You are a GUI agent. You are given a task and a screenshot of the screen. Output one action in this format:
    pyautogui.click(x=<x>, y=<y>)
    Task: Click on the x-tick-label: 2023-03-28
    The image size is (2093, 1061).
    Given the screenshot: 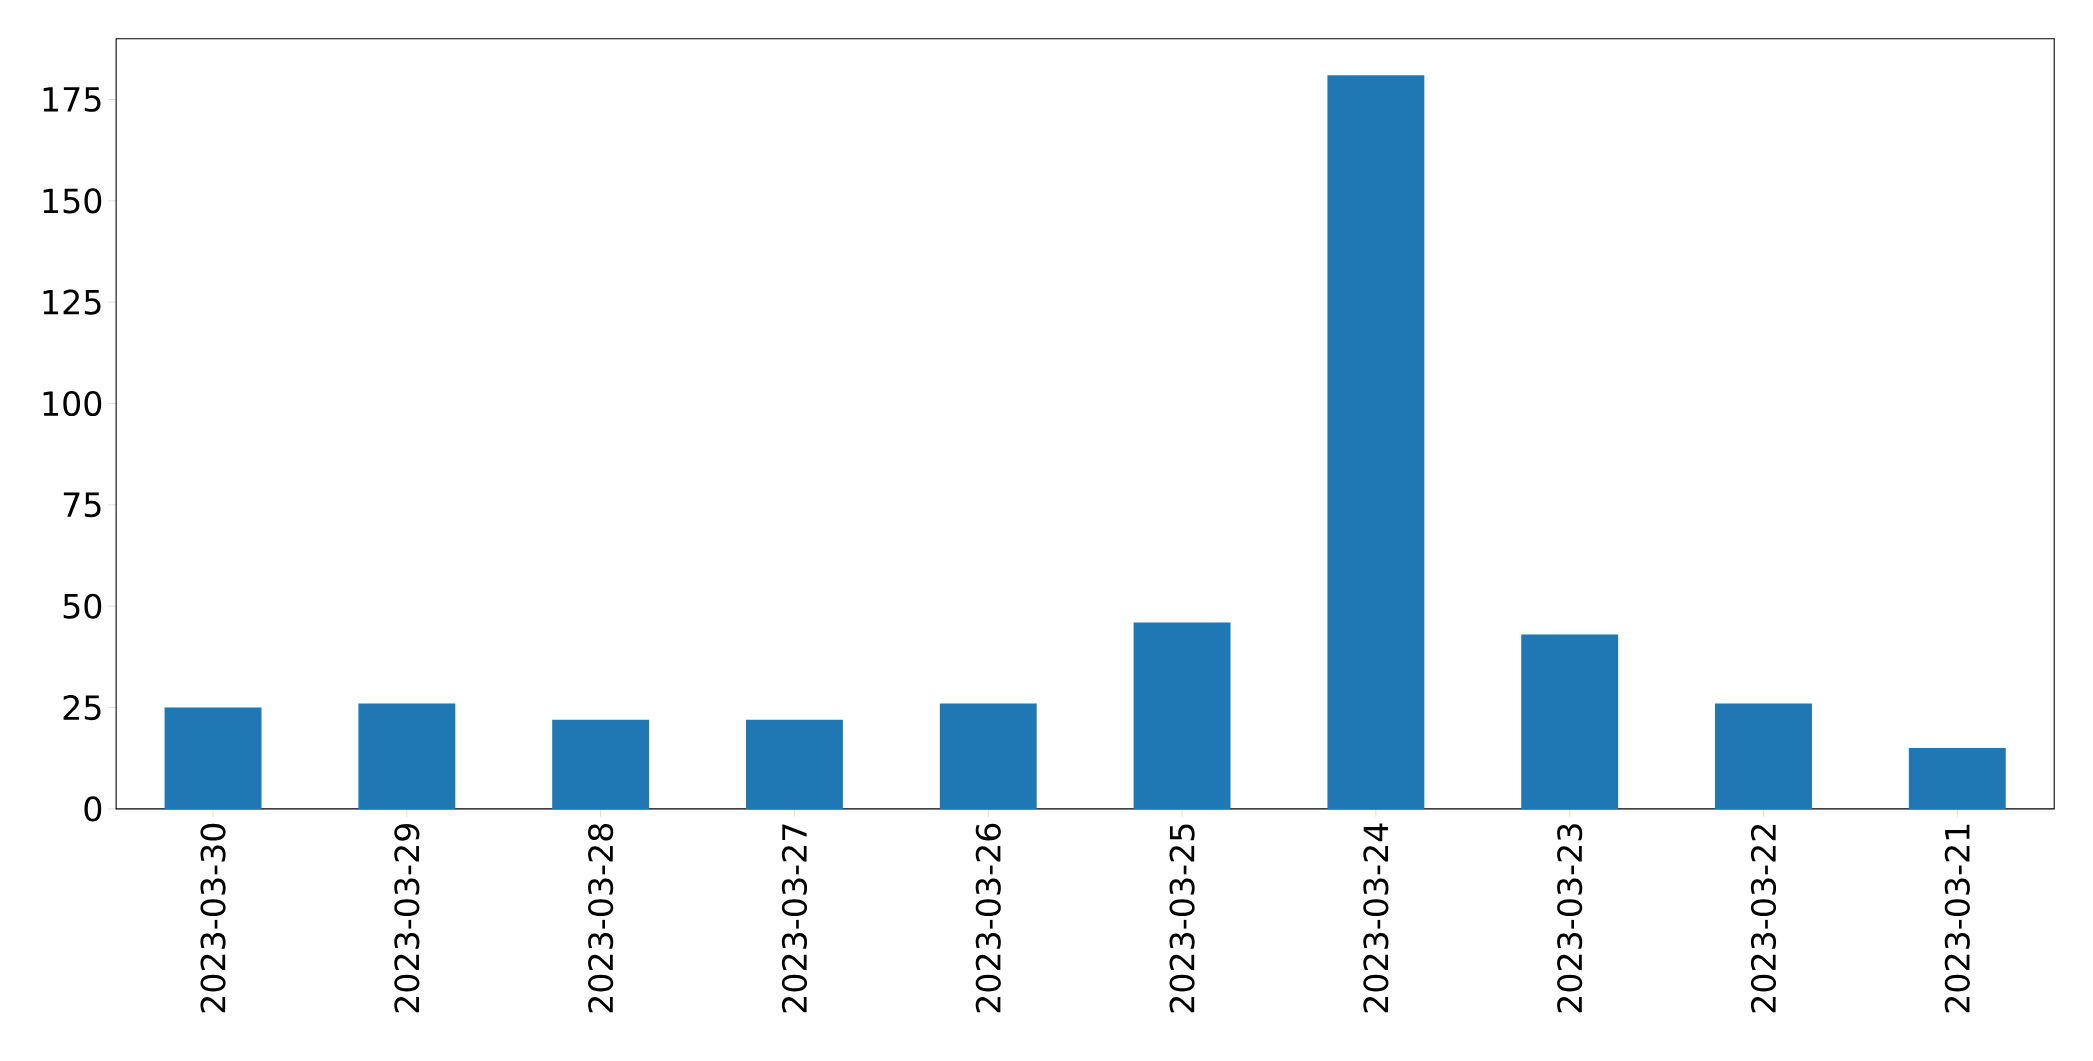 What is the action you would take?
    pyautogui.click(x=601, y=918)
    